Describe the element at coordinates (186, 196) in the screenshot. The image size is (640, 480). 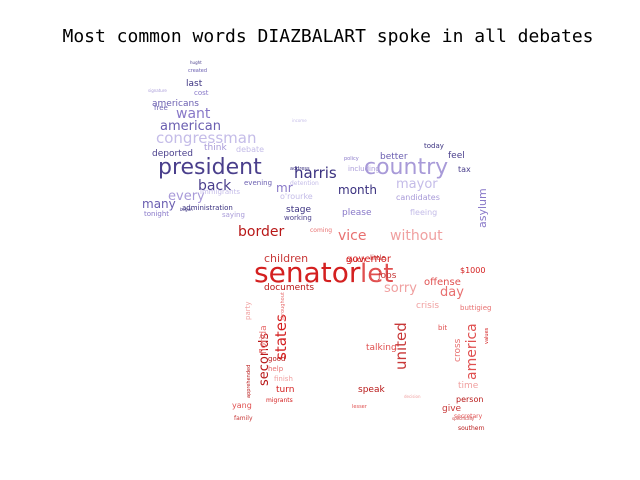
I see `cloud-word: every` at that location.